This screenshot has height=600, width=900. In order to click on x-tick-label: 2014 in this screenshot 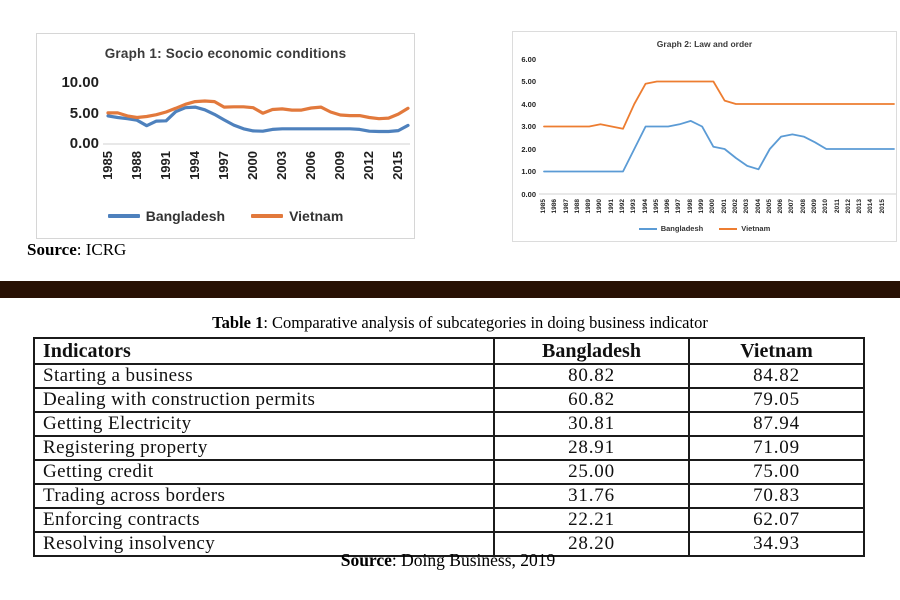, I will do `click(871, 206)`.